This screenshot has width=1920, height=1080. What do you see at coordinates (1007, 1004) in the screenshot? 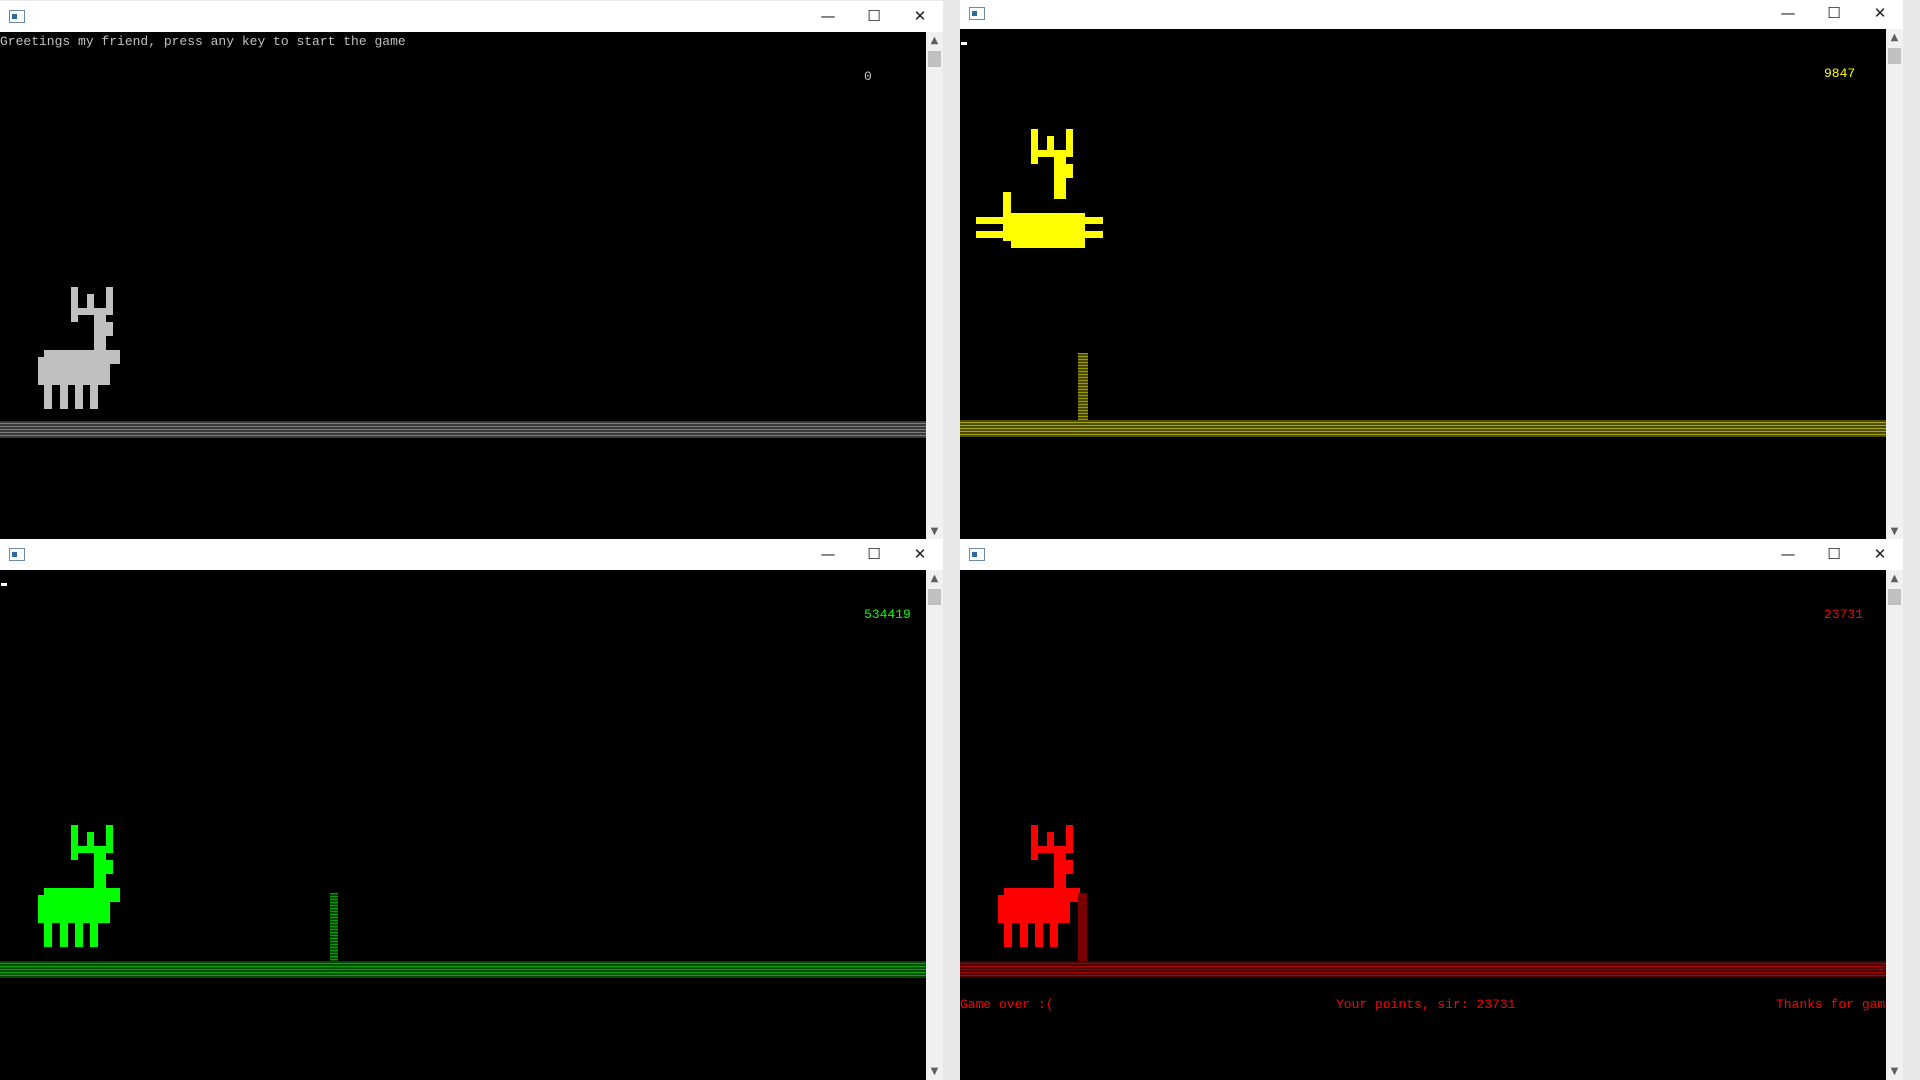
I see `game-over-text: Game over :(` at bounding box center [1007, 1004].